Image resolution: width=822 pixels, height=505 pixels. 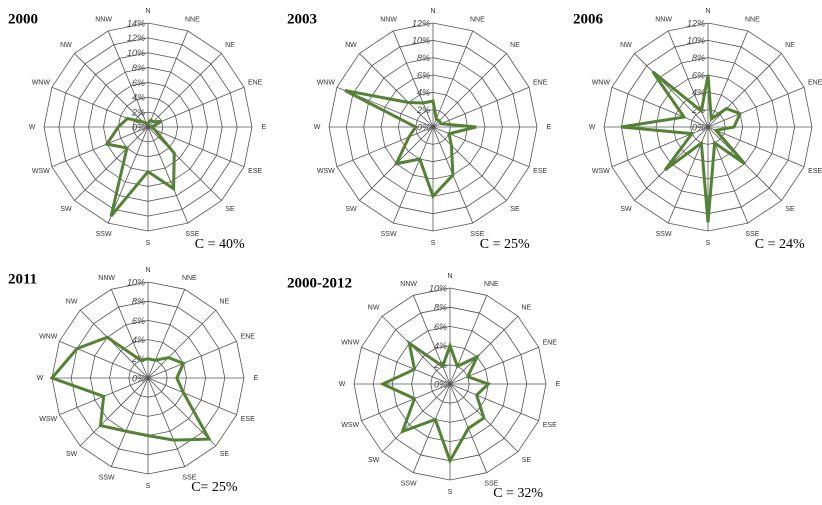 What do you see at coordinates (220, 244) in the screenshot?
I see `annotation: C = 40%` at bounding box center [220, 244].